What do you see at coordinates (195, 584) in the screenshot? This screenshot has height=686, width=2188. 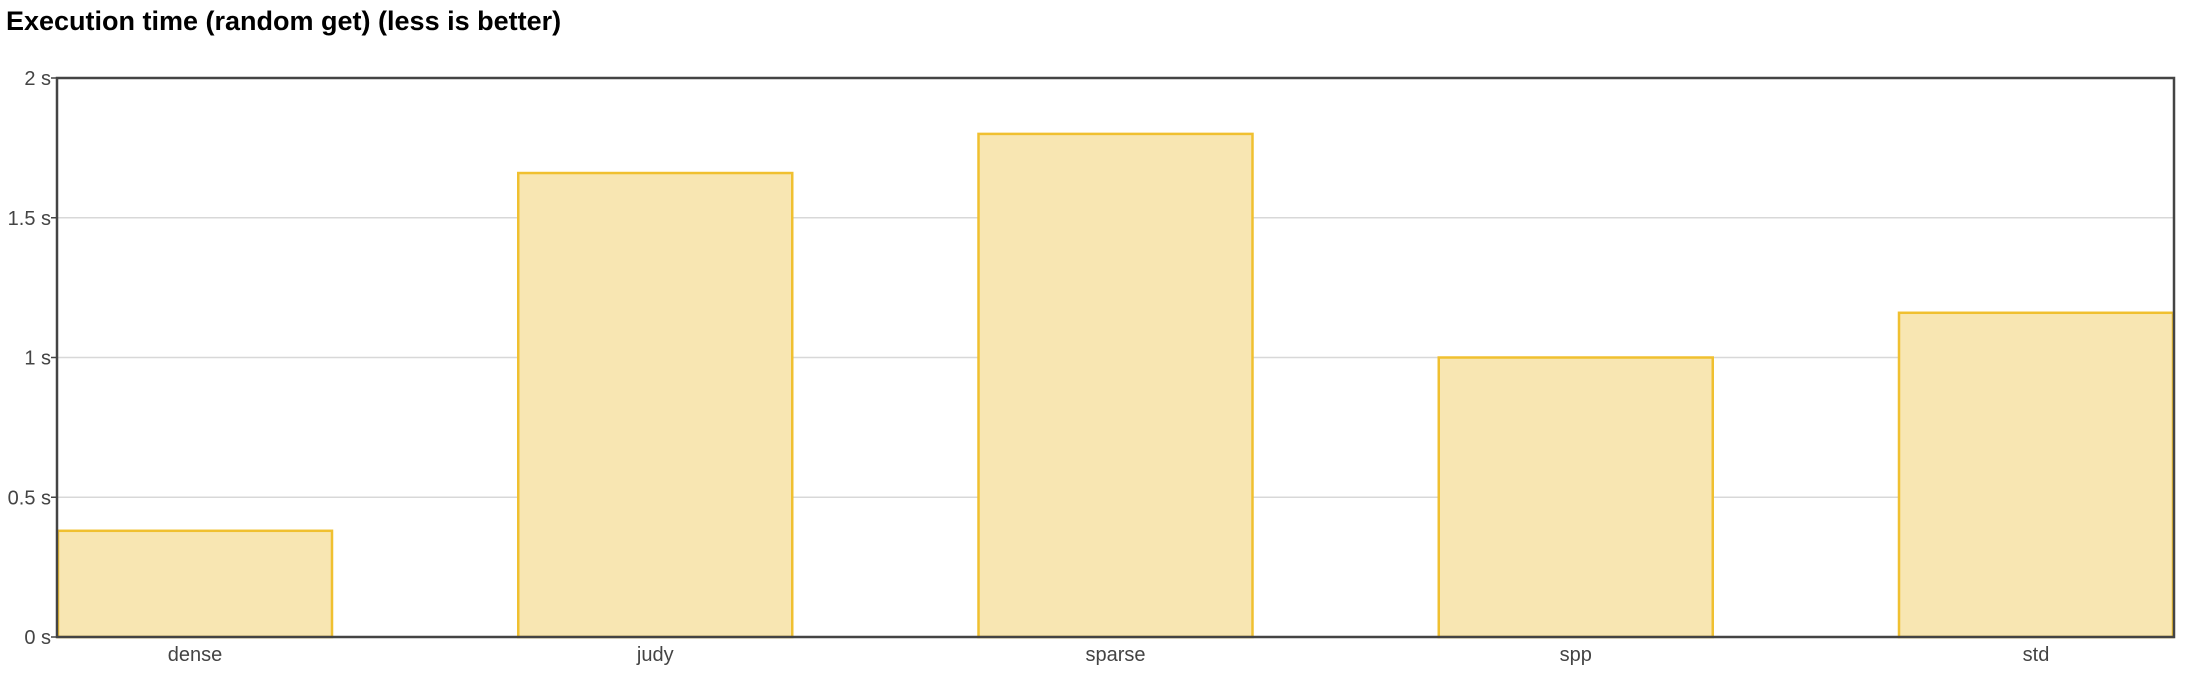 I see `bar-dense` at bounding box center [195, 584].